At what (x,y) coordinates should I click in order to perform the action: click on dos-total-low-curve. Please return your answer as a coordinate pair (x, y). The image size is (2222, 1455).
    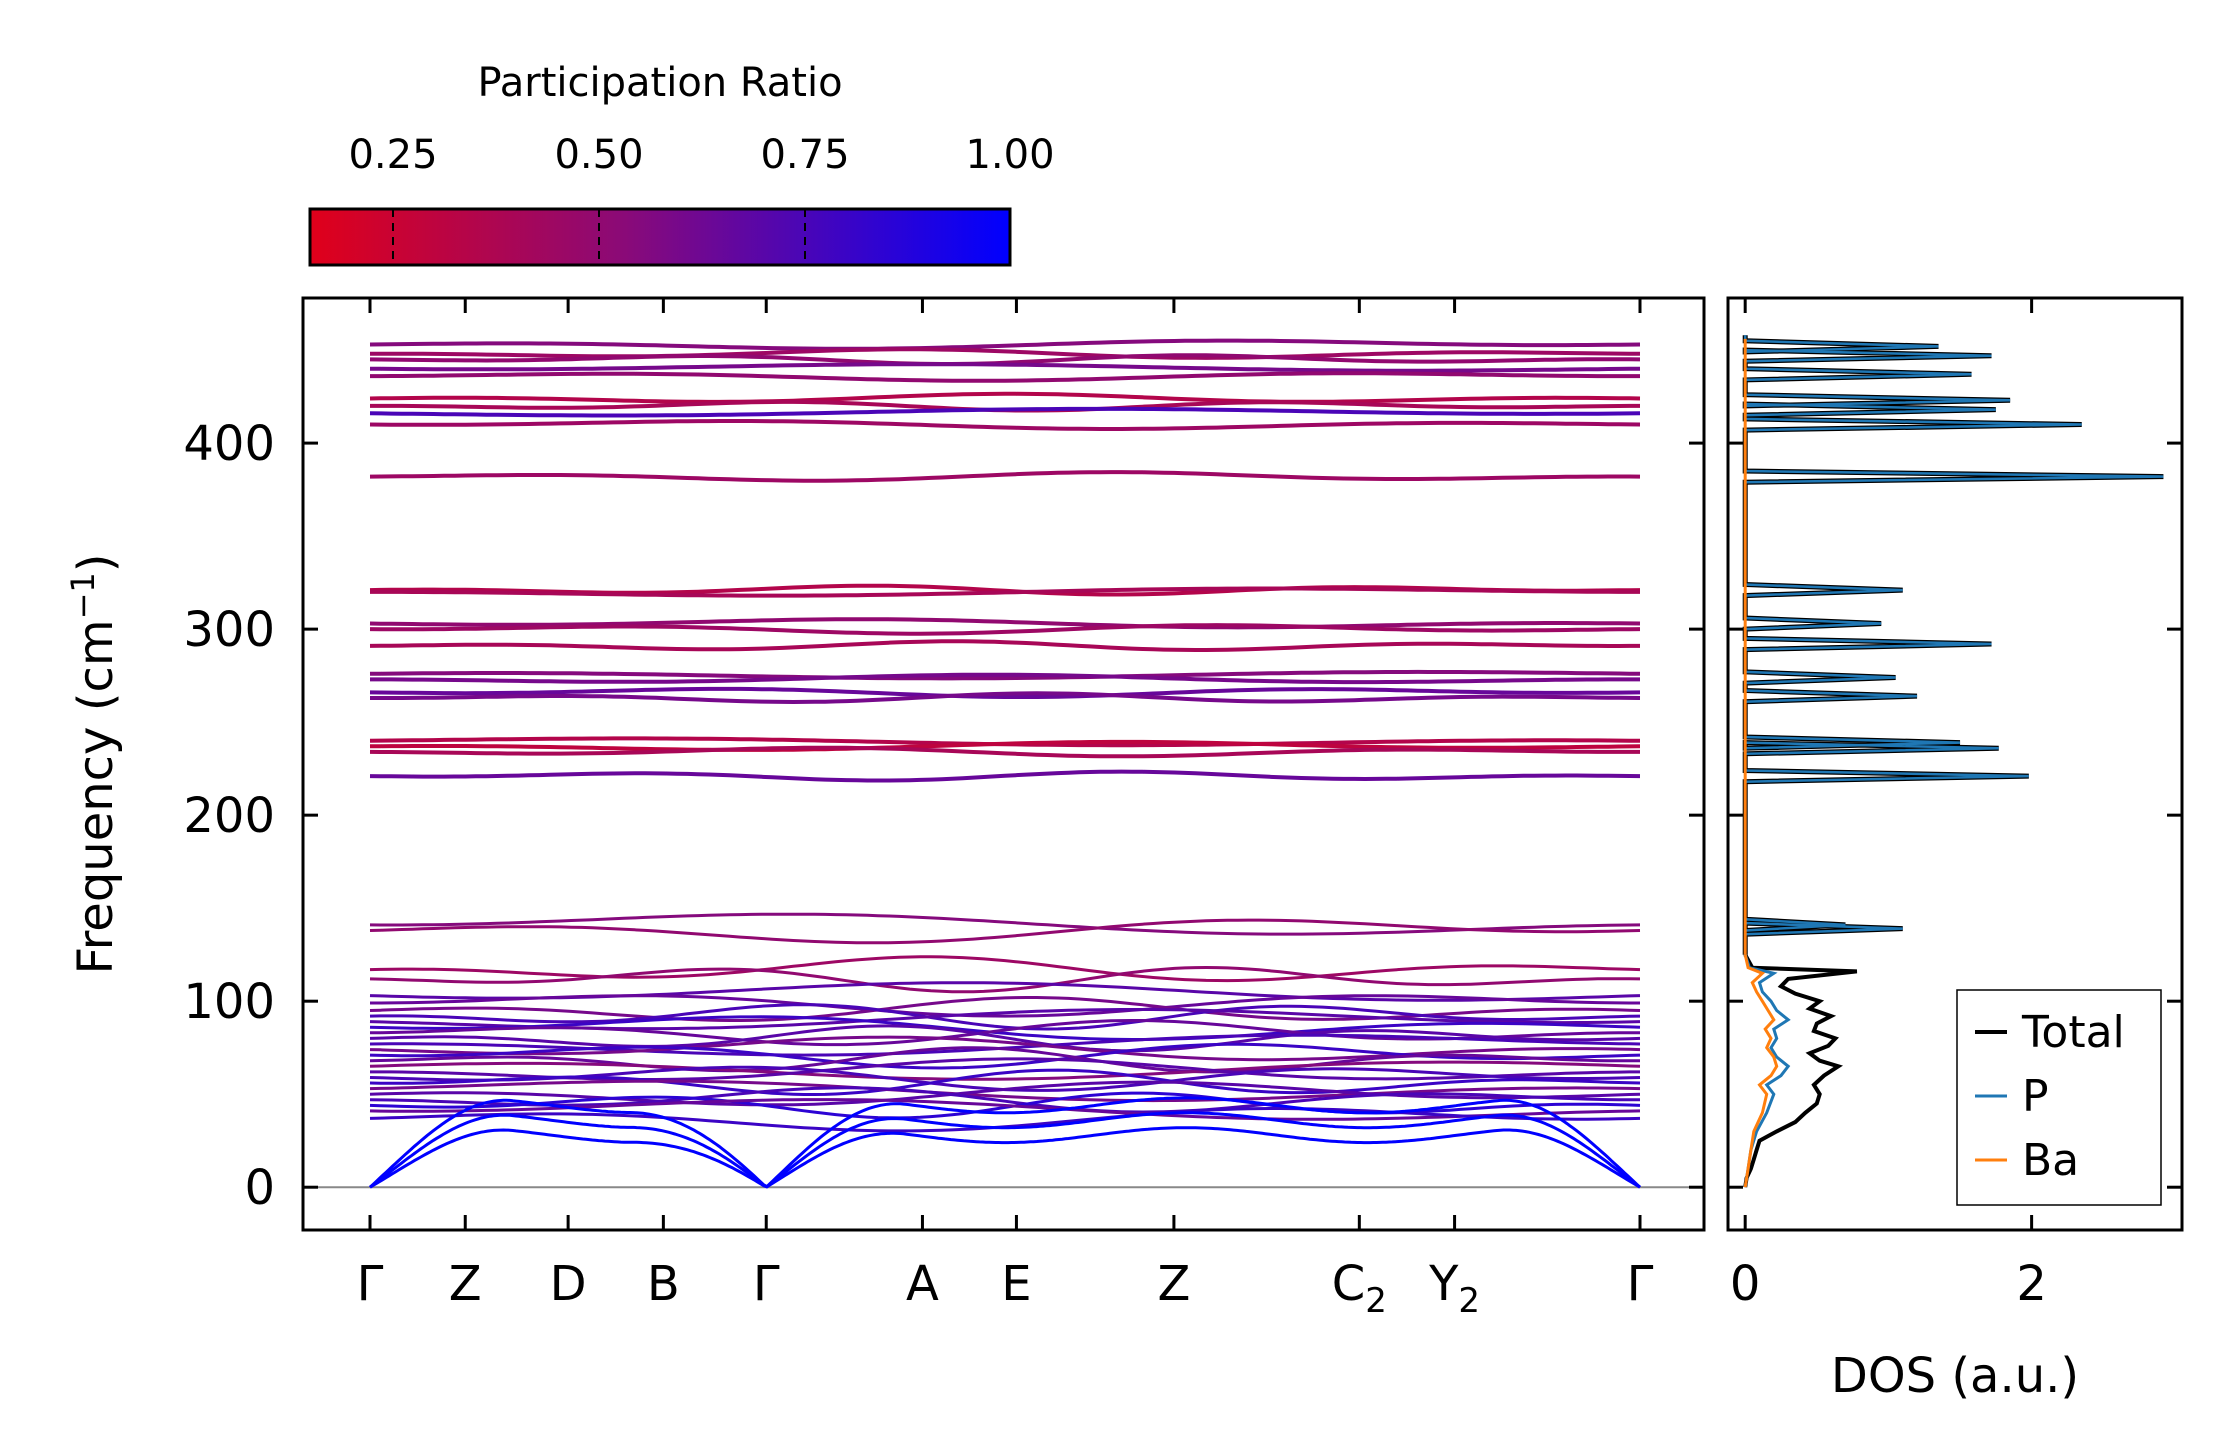
    Looking at the image, I should click on (1800, 1070).